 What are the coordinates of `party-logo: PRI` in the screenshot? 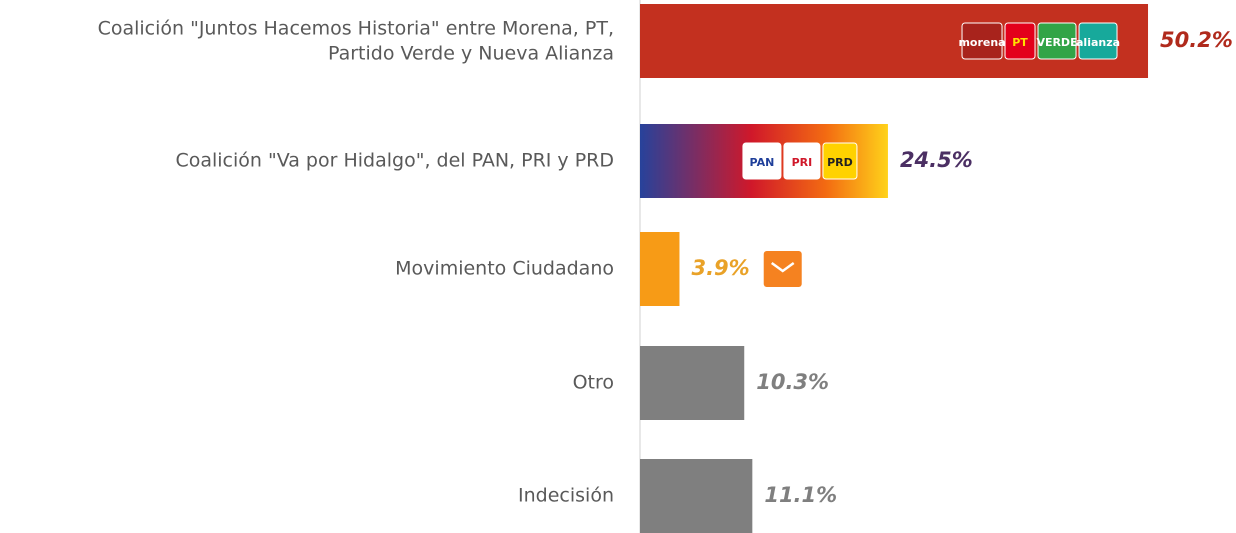 It's located at (802, 161).